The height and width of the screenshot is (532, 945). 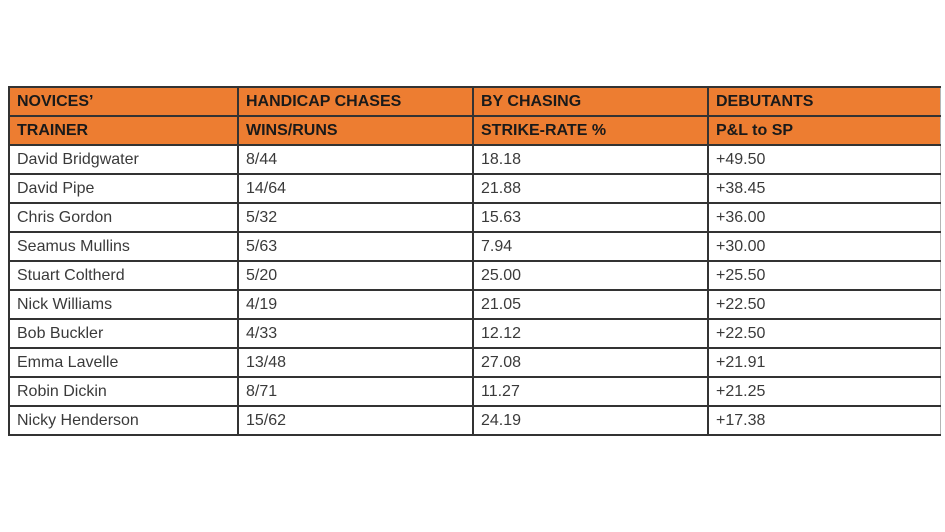 What do you see at coordinates (590, 333) in the screenshot?
I see `strike-rate-cell: 12.12` at bounding box center [590, 333].